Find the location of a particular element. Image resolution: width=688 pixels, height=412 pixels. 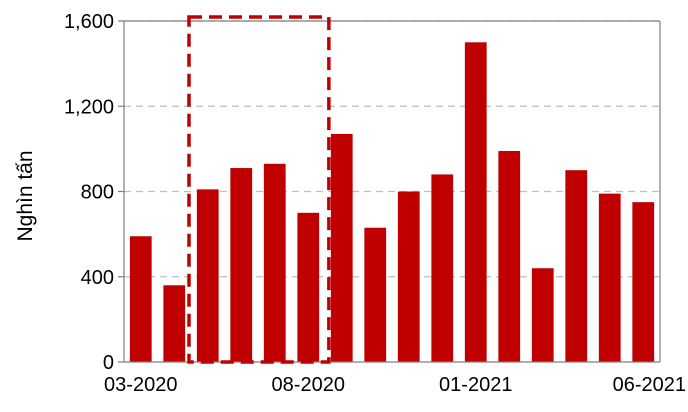

x-tick-label: 08-2020 is located at coordinates (308, 385).